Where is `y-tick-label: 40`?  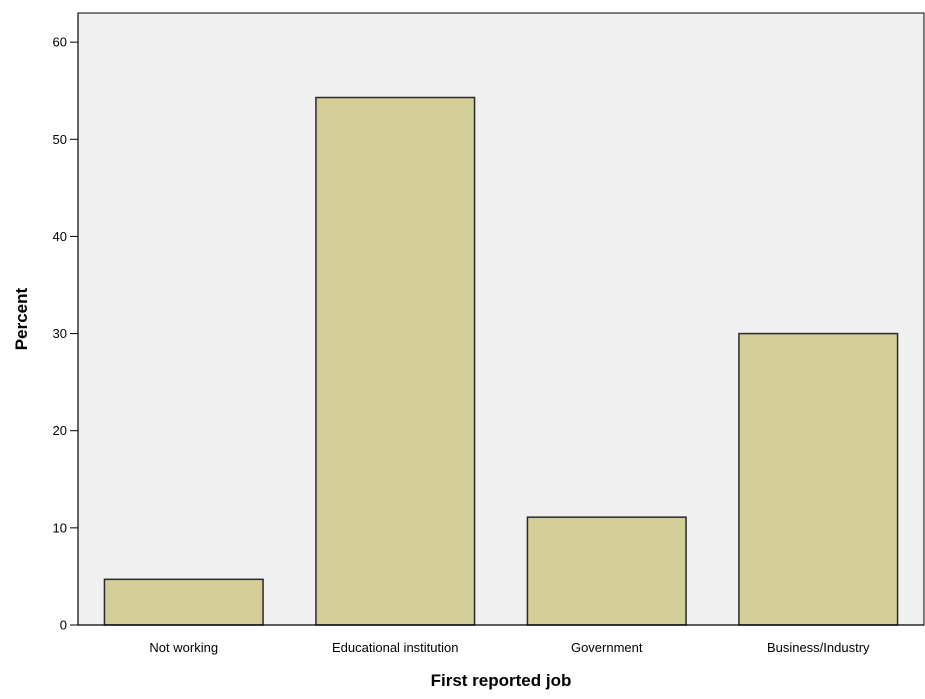 y-tick-label: 40 is located at coordinates (60, 236).